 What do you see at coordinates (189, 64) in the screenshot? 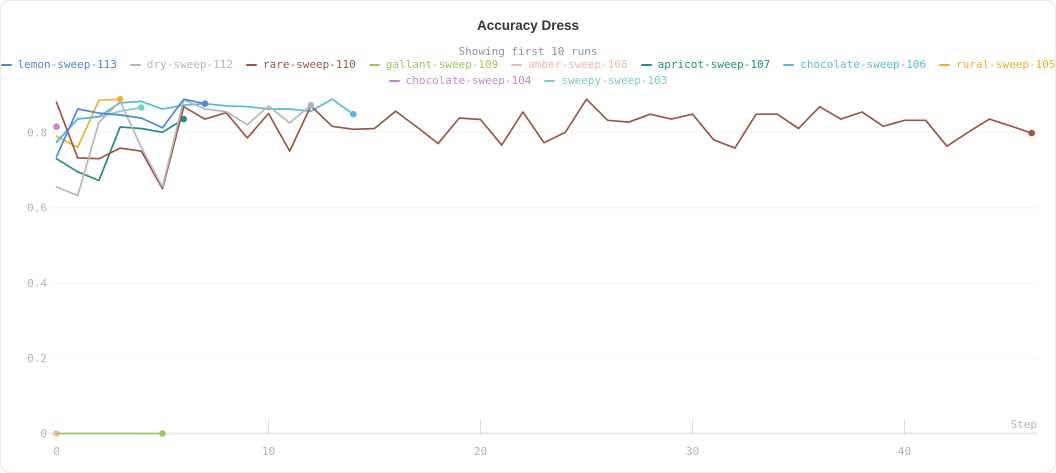
I see `legend-label: dry-sweep-112` at bounding box center [189, 64].